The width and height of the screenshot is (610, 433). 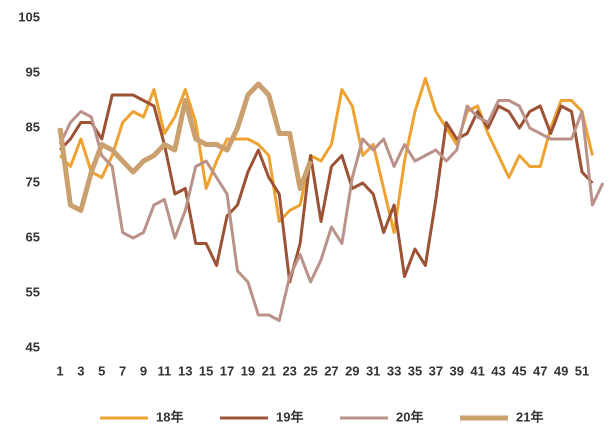 What do you see at coordinates (289, 370) in the screenshot?
I see `x-tick-label: 23` at bounding box center [289, 370].